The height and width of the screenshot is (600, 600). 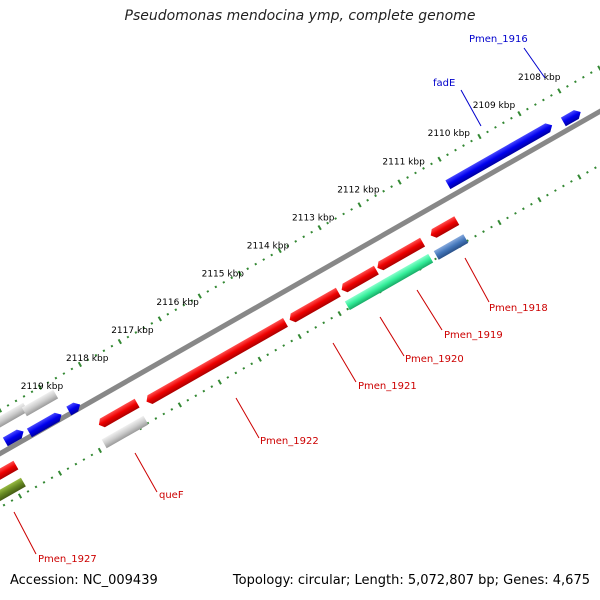 What do you see at coordinates (392, 336) in the screenshot?
I see `leader-pmen-1920` at bounding box center [392, 336].